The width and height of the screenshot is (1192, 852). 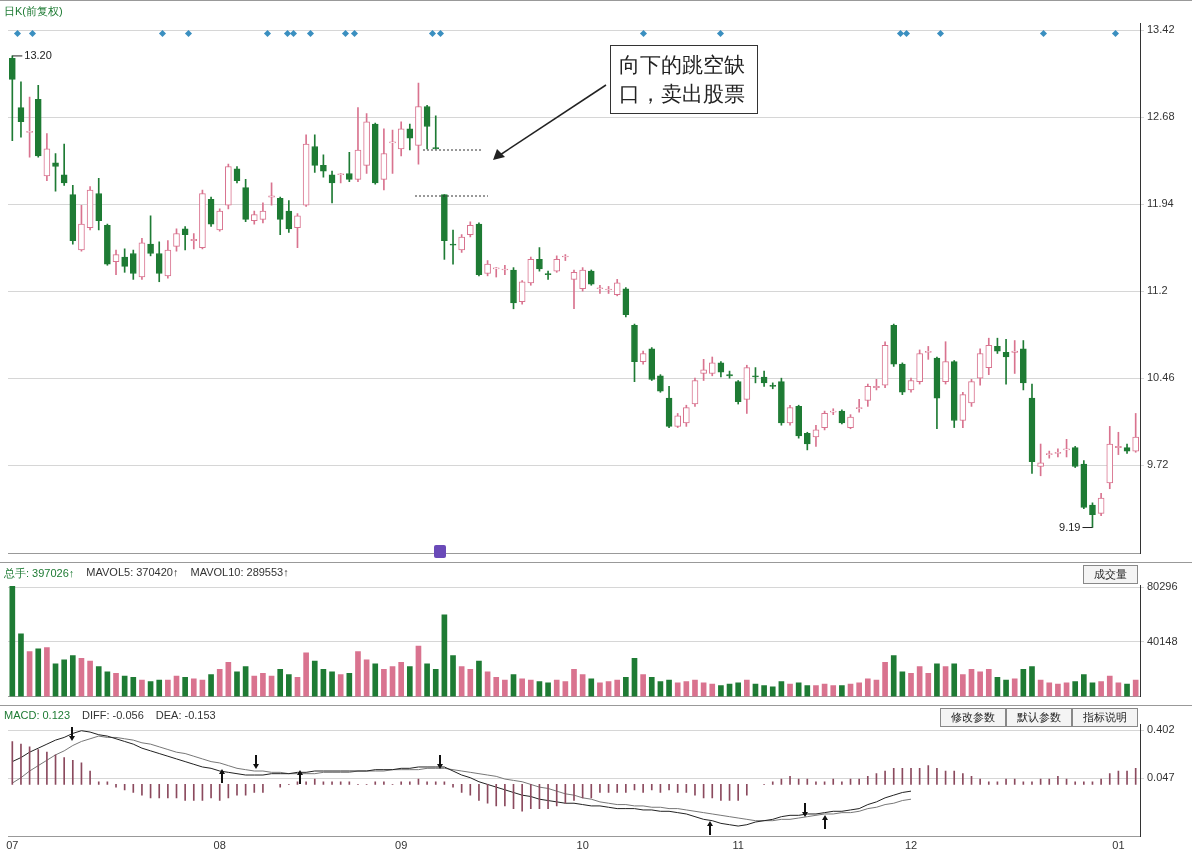 I want to click on y-tick-label: 10.46, so click(x=1161, y=377).